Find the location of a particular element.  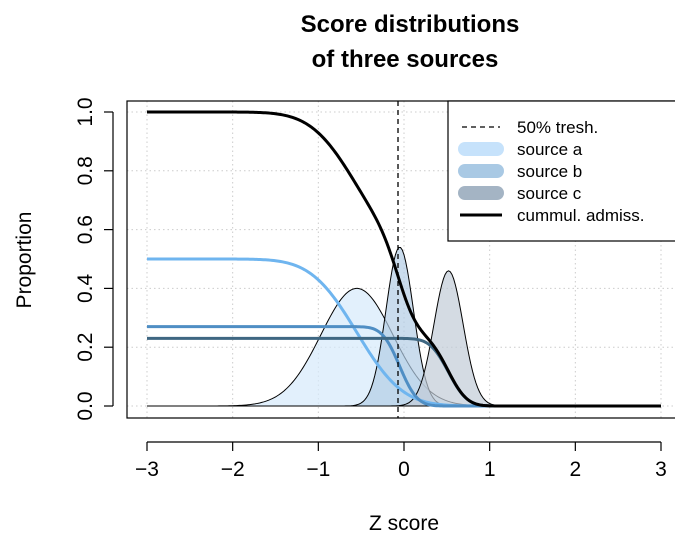

x-tick-label-0: −3 is located at coordinates (147, 469).